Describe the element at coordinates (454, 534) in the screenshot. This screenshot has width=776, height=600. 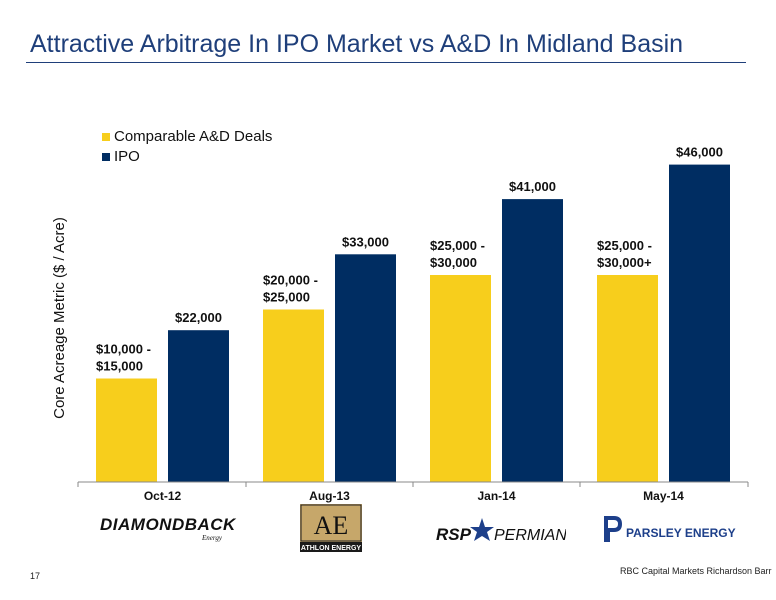
I see `rsp-left: RSP` at that location.